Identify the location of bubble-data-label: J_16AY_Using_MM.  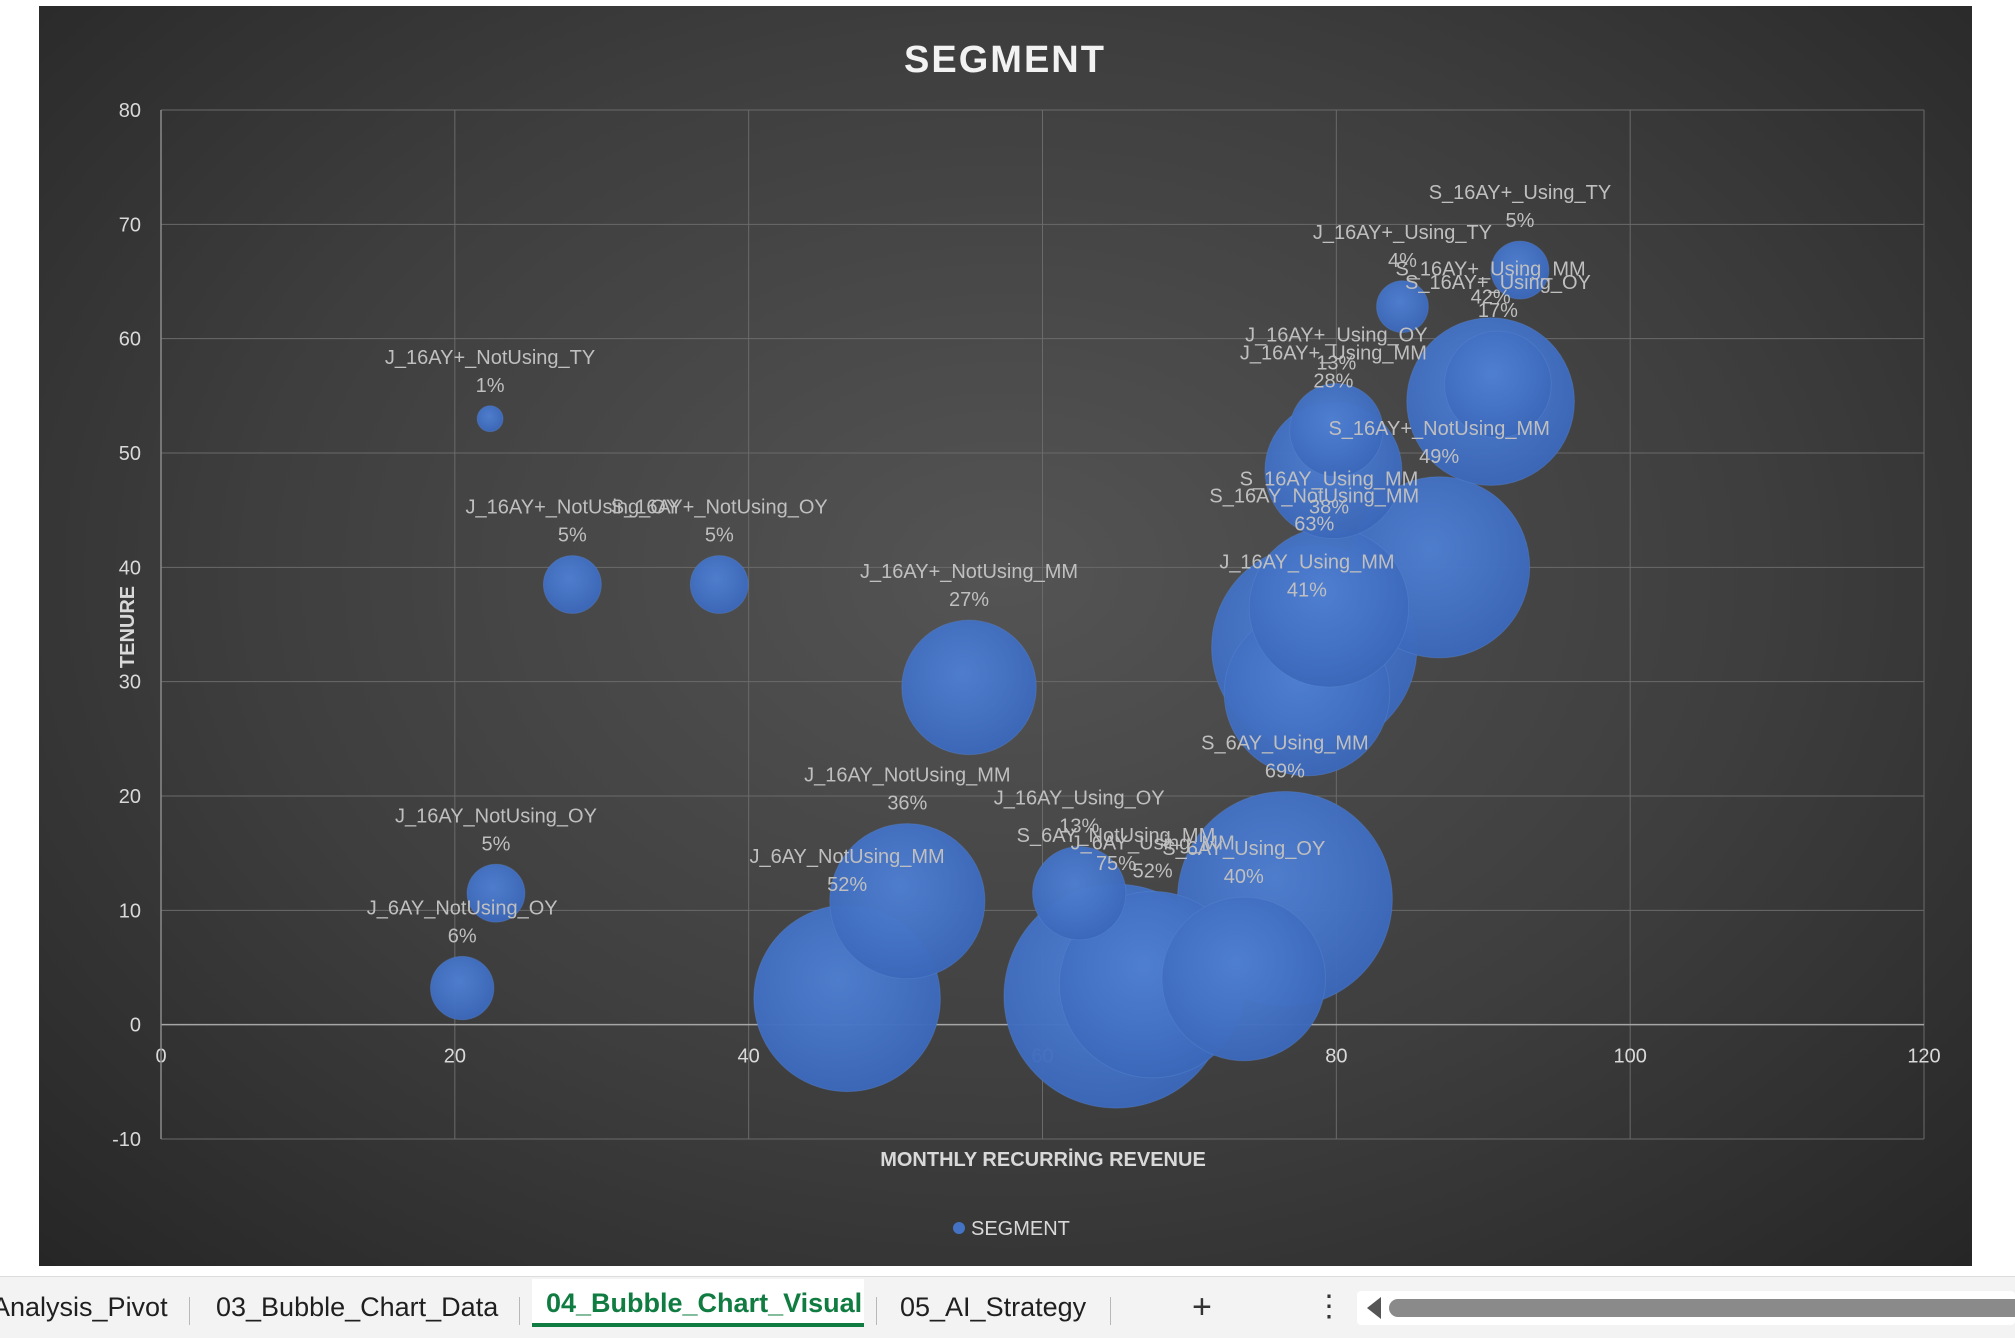
(1306, 562).